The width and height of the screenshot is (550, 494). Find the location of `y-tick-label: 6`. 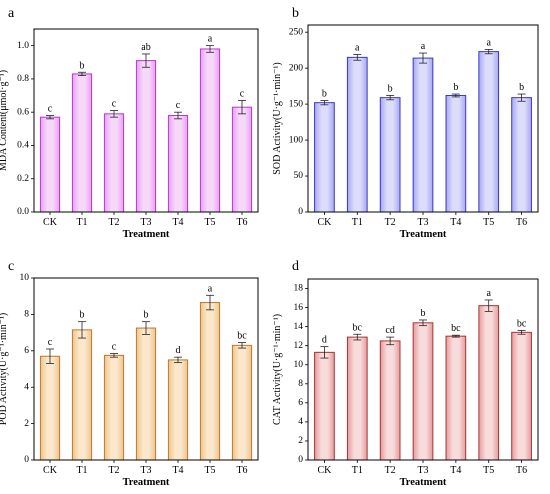

y-tick-label: 6 is located at coordinates (26, 351).